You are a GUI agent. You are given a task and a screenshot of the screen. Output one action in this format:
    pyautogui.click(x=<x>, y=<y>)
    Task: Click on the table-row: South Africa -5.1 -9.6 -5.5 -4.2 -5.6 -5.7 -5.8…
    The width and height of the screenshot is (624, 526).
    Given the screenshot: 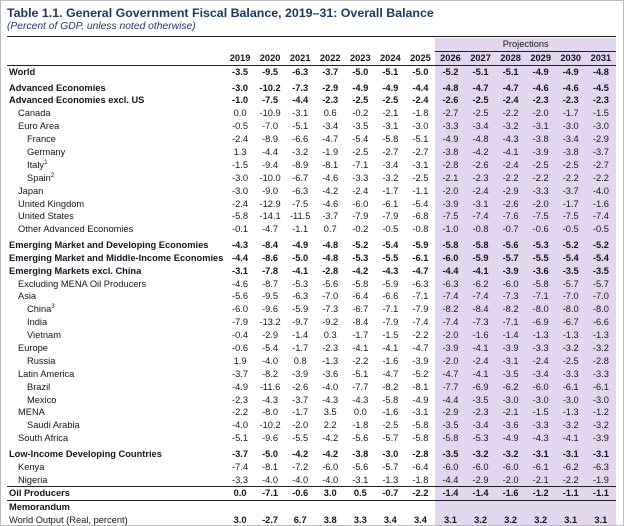 What is the action you would take?
    pyautogui.click(x=311, y=438)
    